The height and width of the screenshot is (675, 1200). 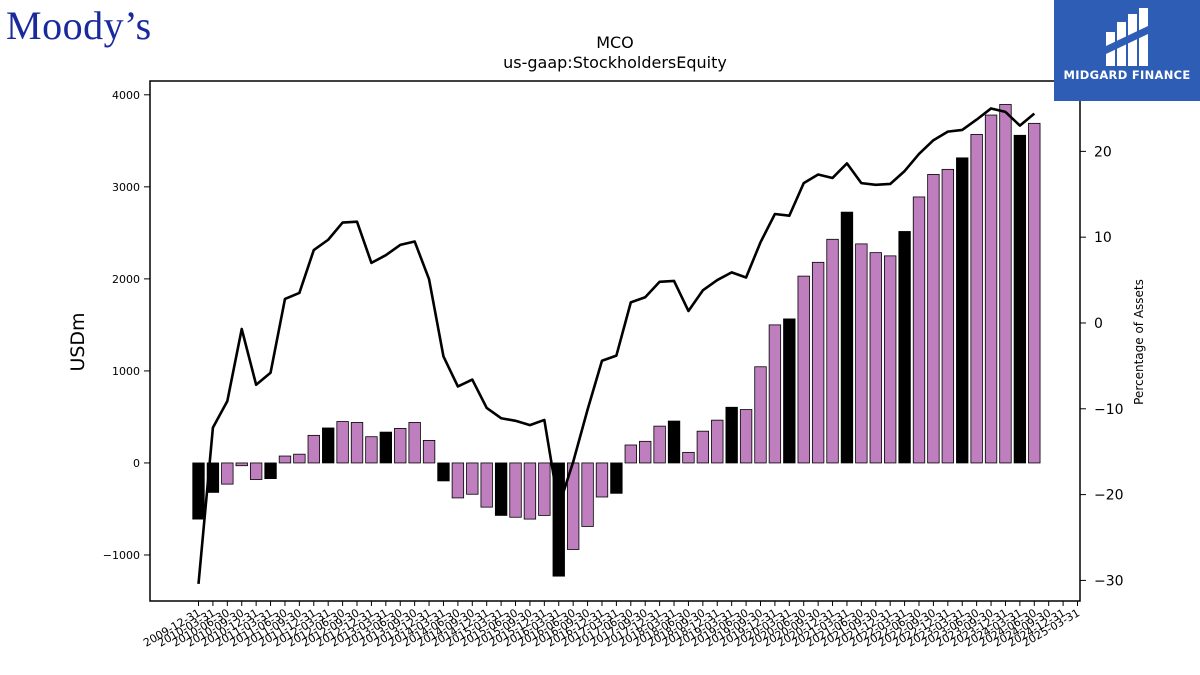 What do you see at coordinates (615, 42) in the screenshot?
I see `chart-title: MCO` at bounding box center [615, 42].